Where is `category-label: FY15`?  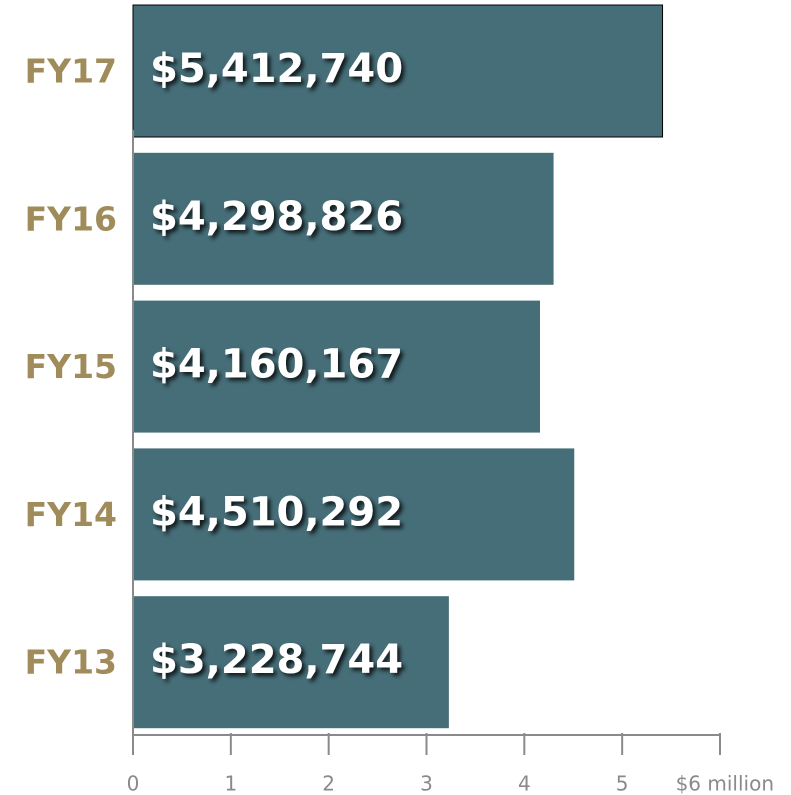 category-label: FY15 is located at coordinates (71, 366).